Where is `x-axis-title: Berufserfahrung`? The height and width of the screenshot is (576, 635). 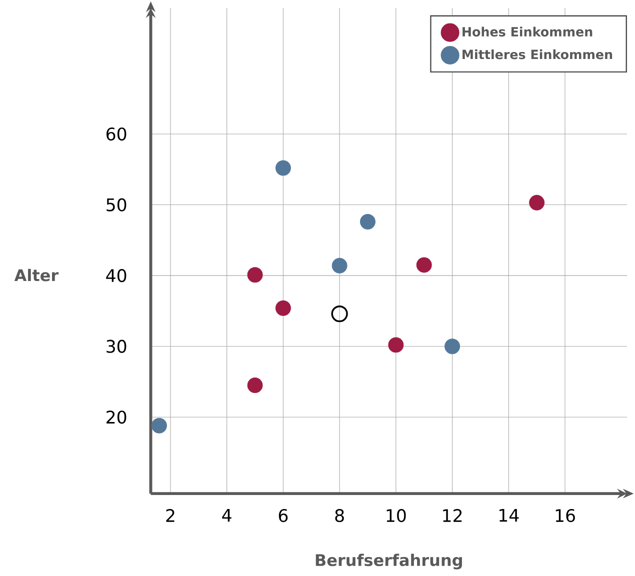
x-axis-title: Berufserfahrung is located at coordinates (389, 562).